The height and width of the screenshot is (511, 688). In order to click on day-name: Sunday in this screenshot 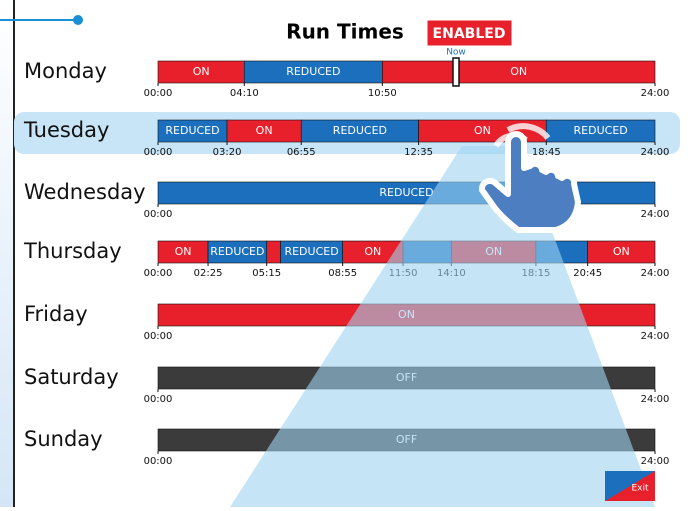, I will do `click(63, 439)`.